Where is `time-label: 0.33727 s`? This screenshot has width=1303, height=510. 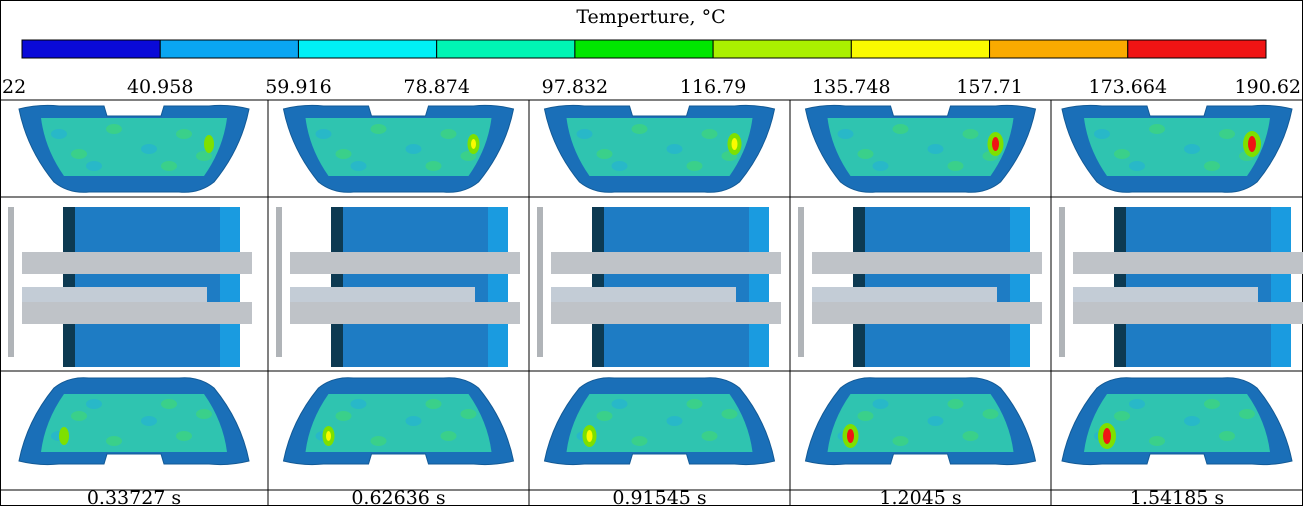
time-label: 0.33727 s is located at coordinates (134, 496).